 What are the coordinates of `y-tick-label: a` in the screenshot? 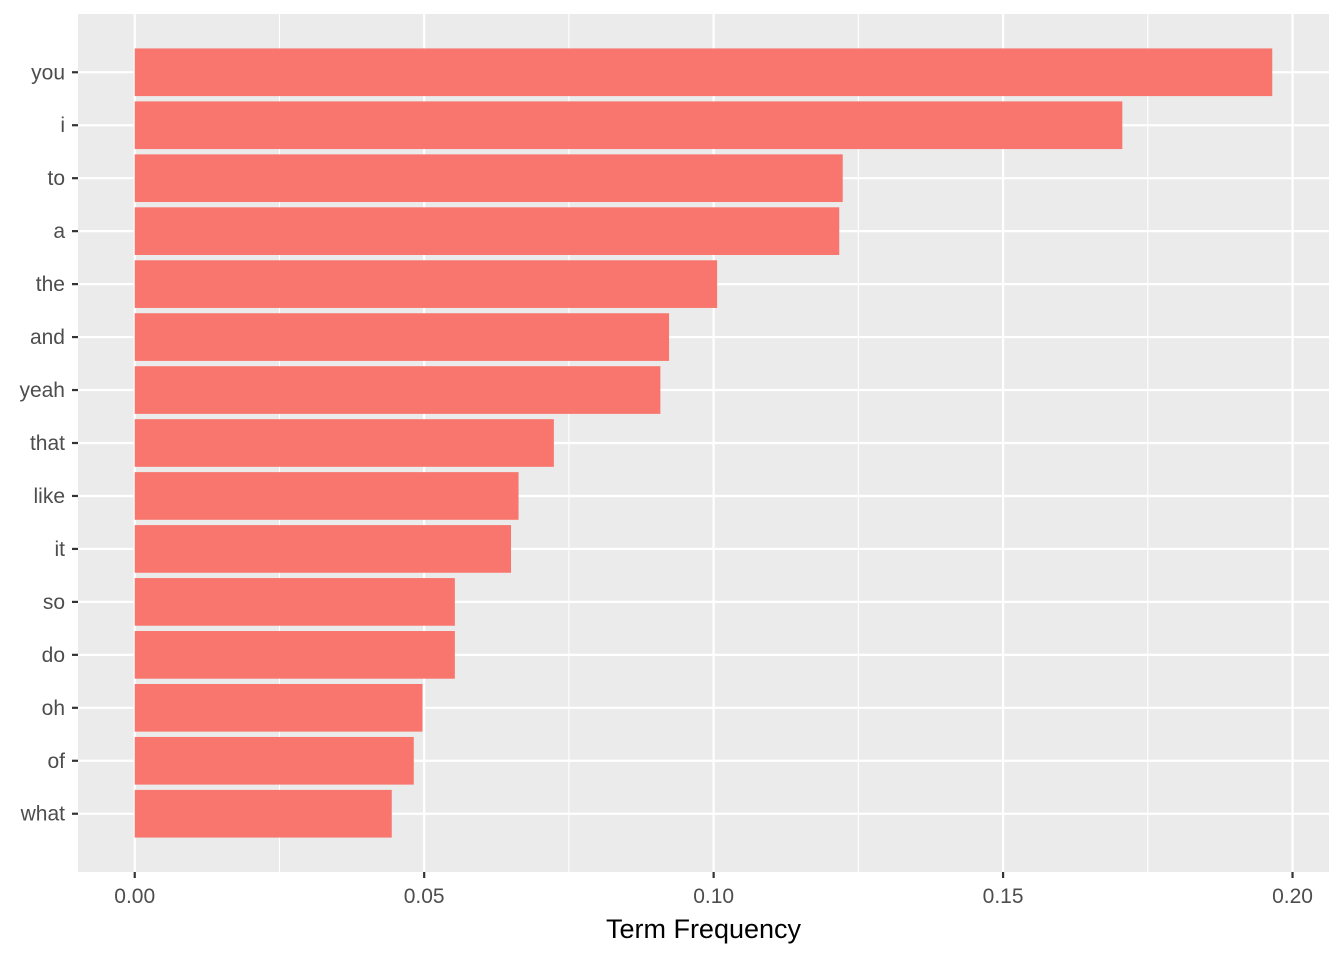 It's located at (59, 231).